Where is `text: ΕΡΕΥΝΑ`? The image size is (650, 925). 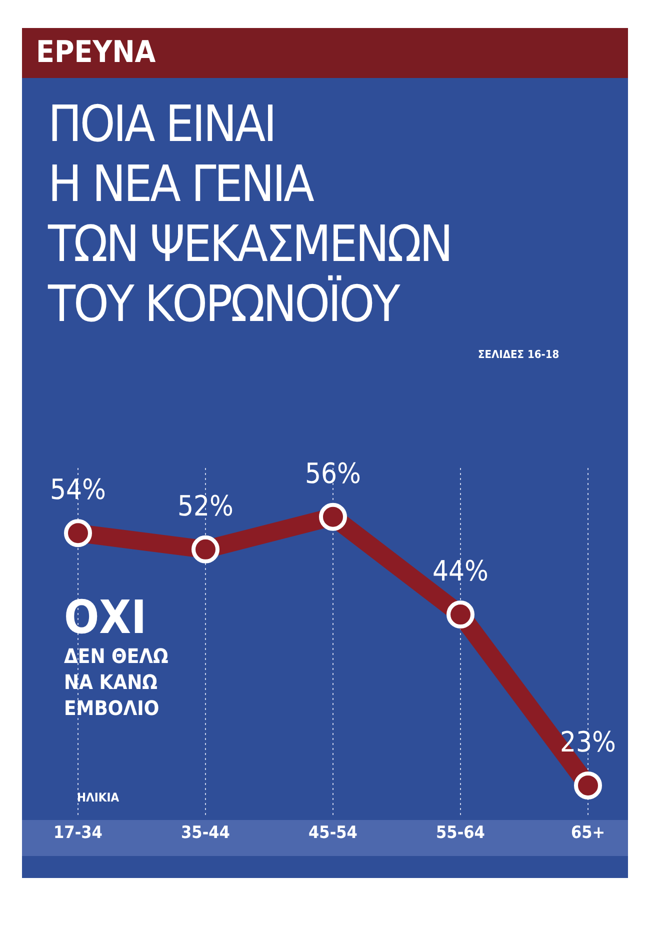
text: ΕΡΕΥΝΑ is located at coordinates (325, 53).